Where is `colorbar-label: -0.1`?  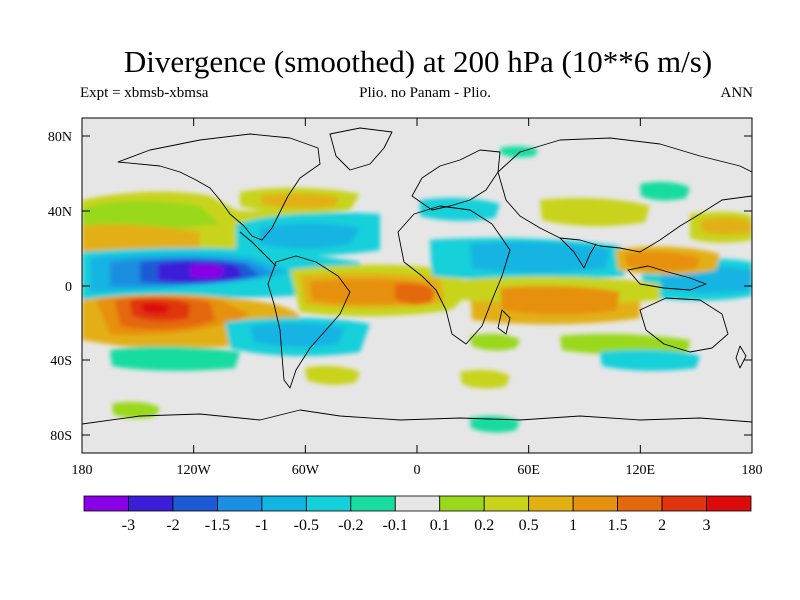
colorbar-label: -0.1 is located at coordinates (395, 525).